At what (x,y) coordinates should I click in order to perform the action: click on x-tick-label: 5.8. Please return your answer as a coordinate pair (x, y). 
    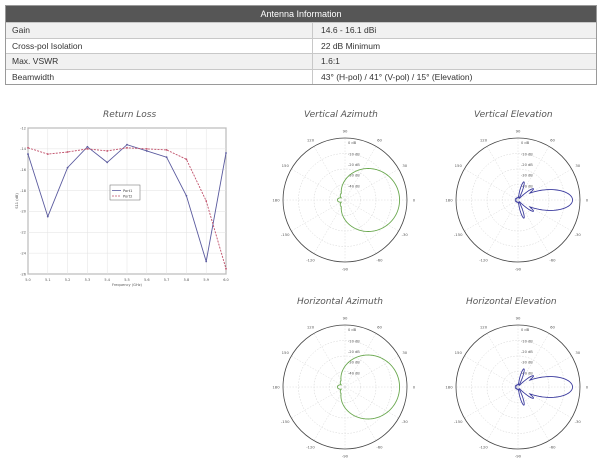
    Looking at the image, I should click on (187, 280).